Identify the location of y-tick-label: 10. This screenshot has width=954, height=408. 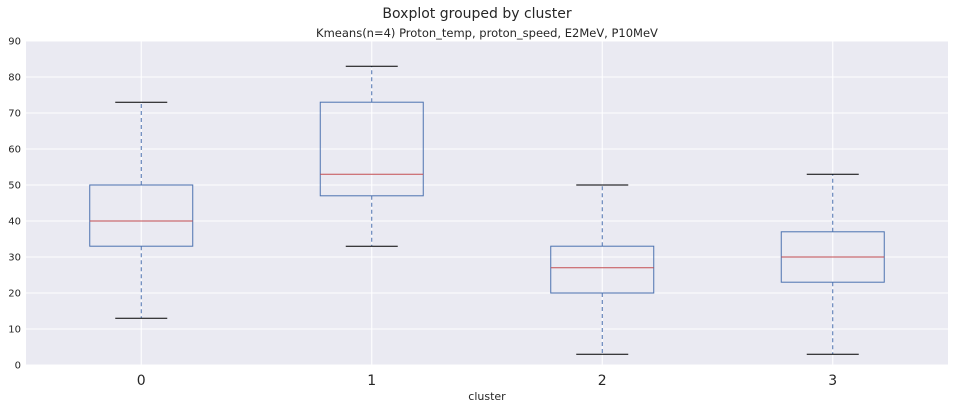
(14, 330).